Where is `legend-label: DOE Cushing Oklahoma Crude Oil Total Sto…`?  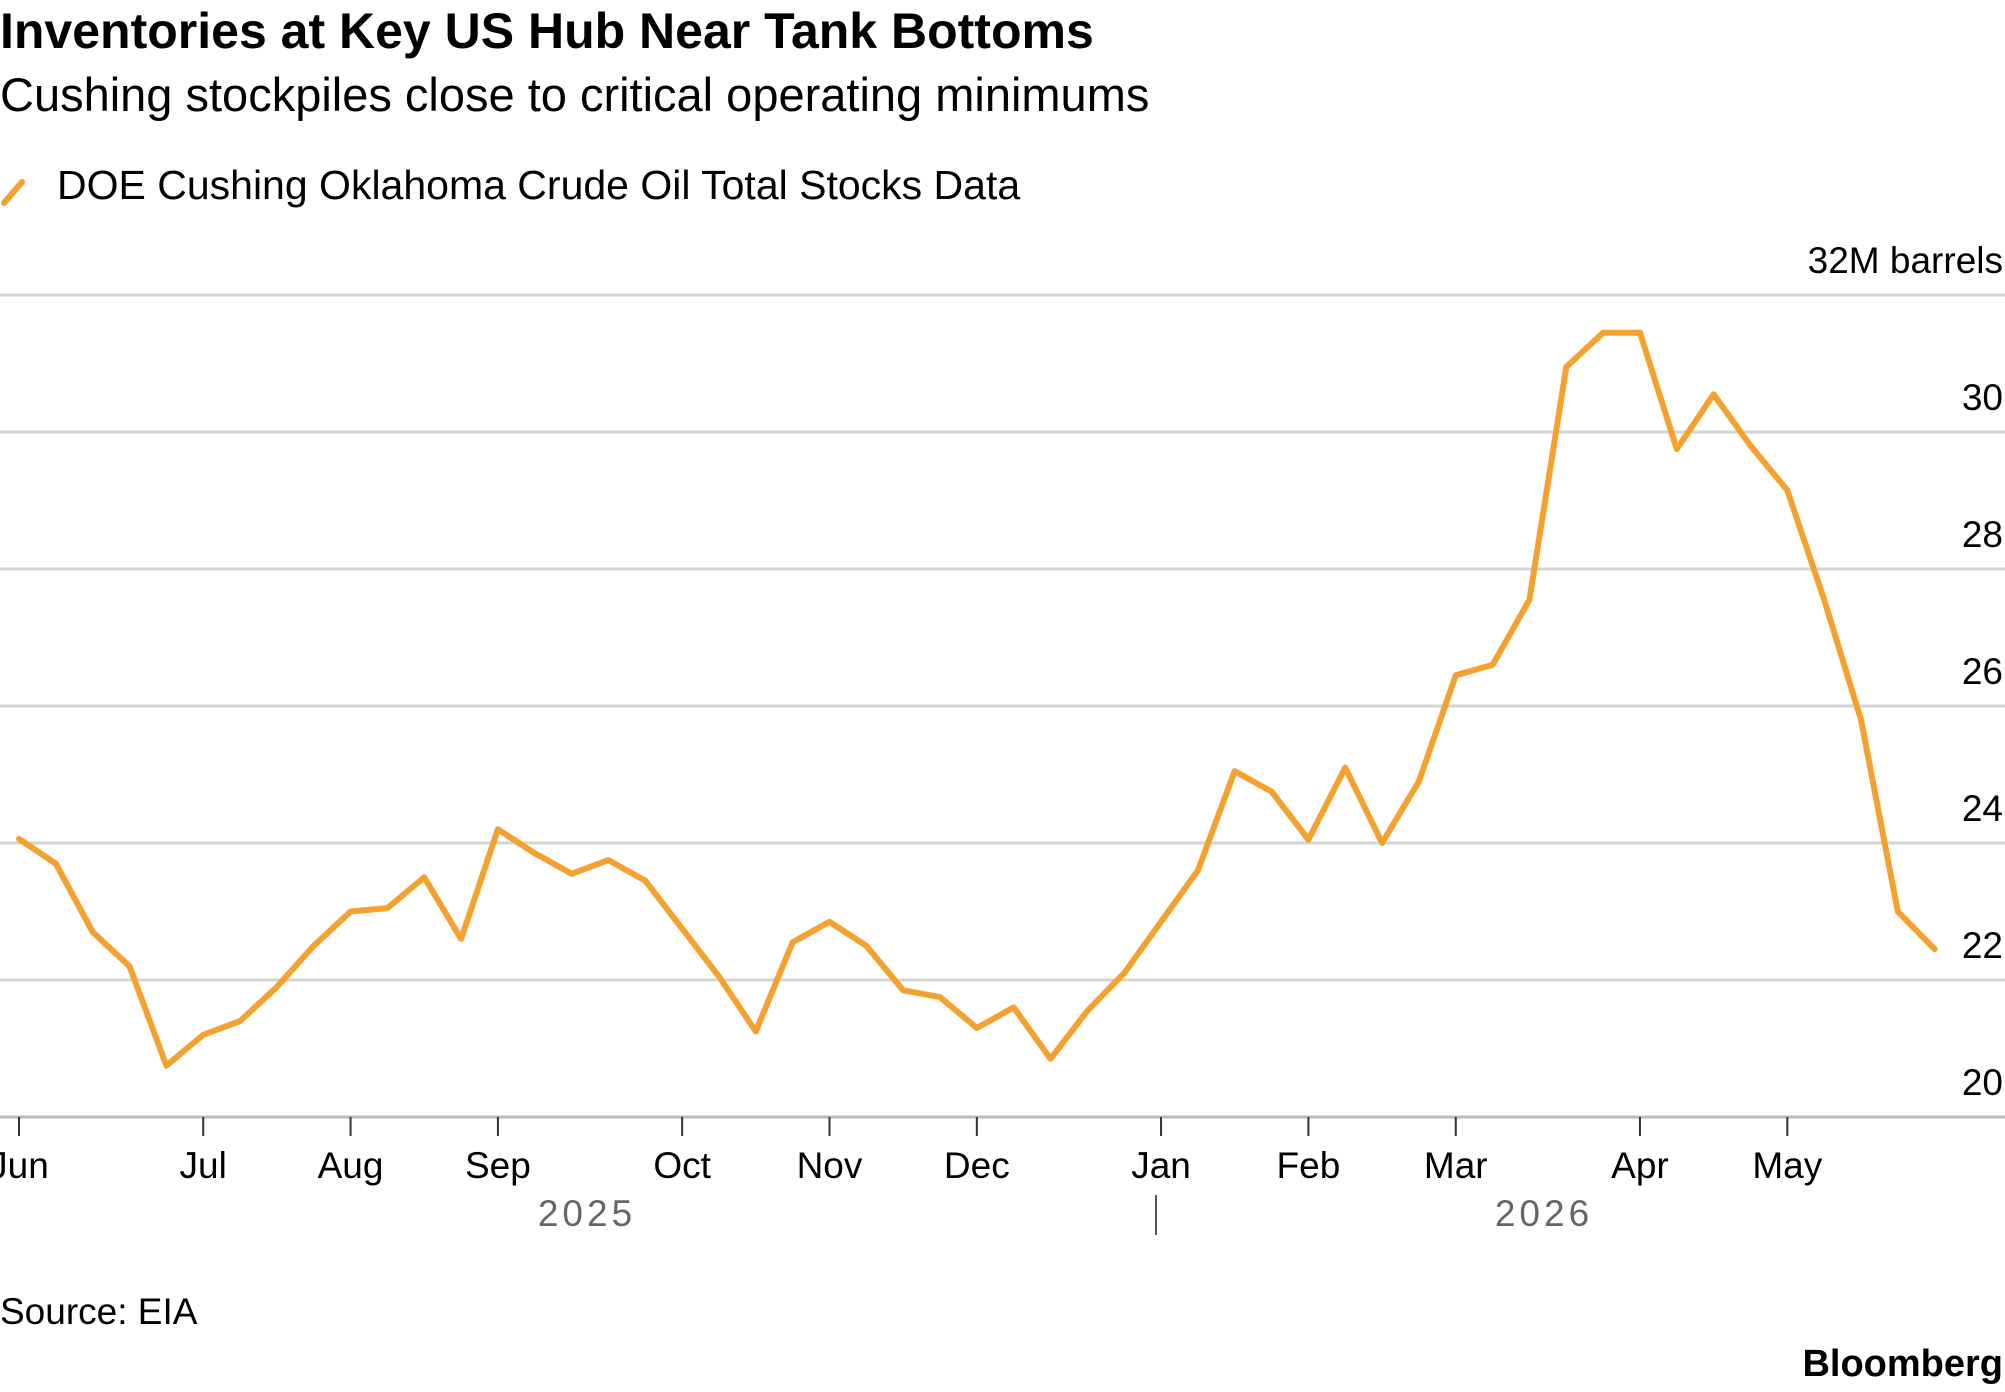
legend-label: DOE Cushing Oklahoma Crude Oil Total Sto… is located at coordinates (538, 185).